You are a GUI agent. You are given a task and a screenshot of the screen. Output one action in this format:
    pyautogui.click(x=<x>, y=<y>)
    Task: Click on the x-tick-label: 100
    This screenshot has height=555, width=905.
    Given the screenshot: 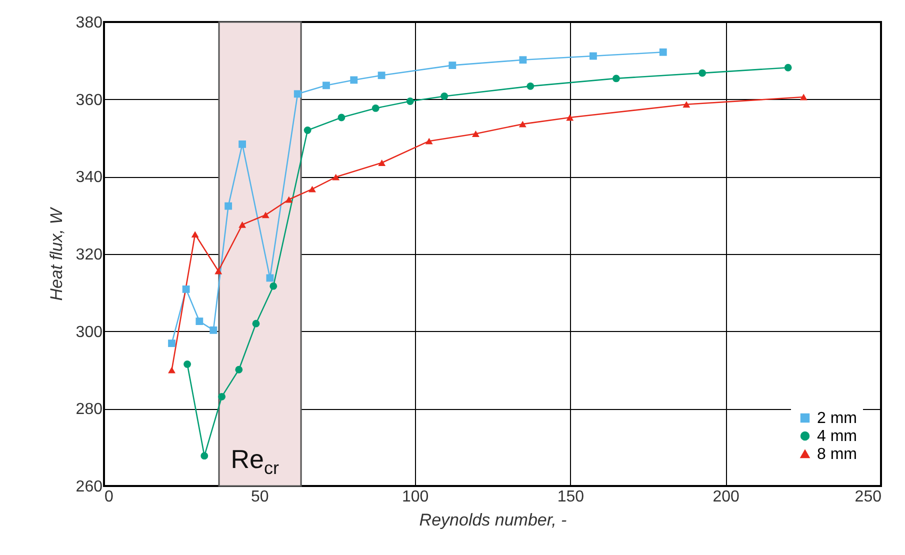 What is the action you would take?
    pyautogui.click(x=415, y=497)
    